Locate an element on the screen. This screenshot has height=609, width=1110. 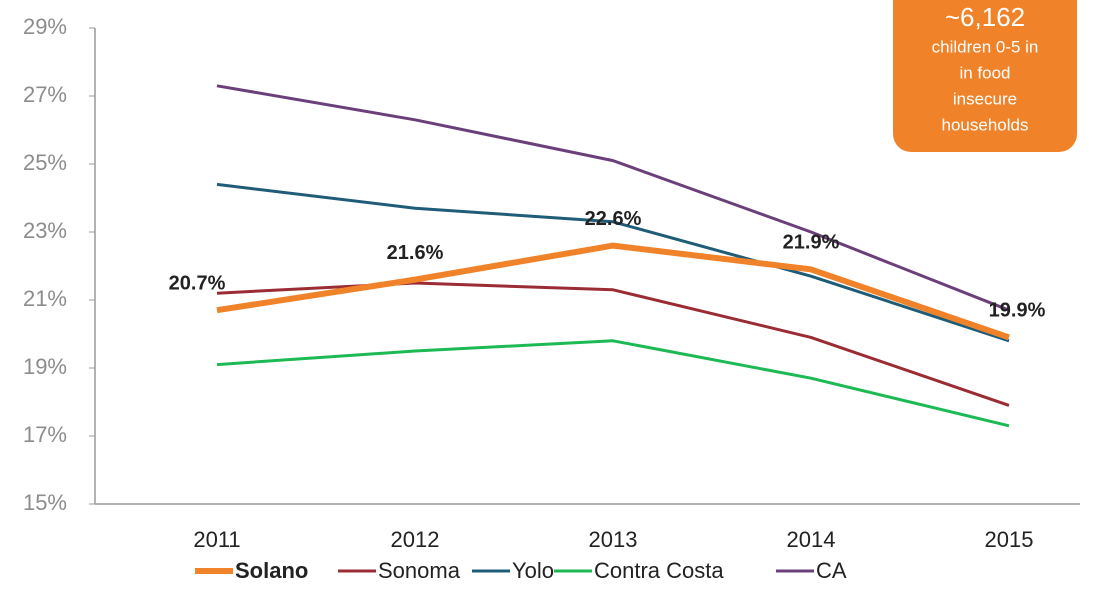
legend-label: CA is located at coordinates (831, 570).